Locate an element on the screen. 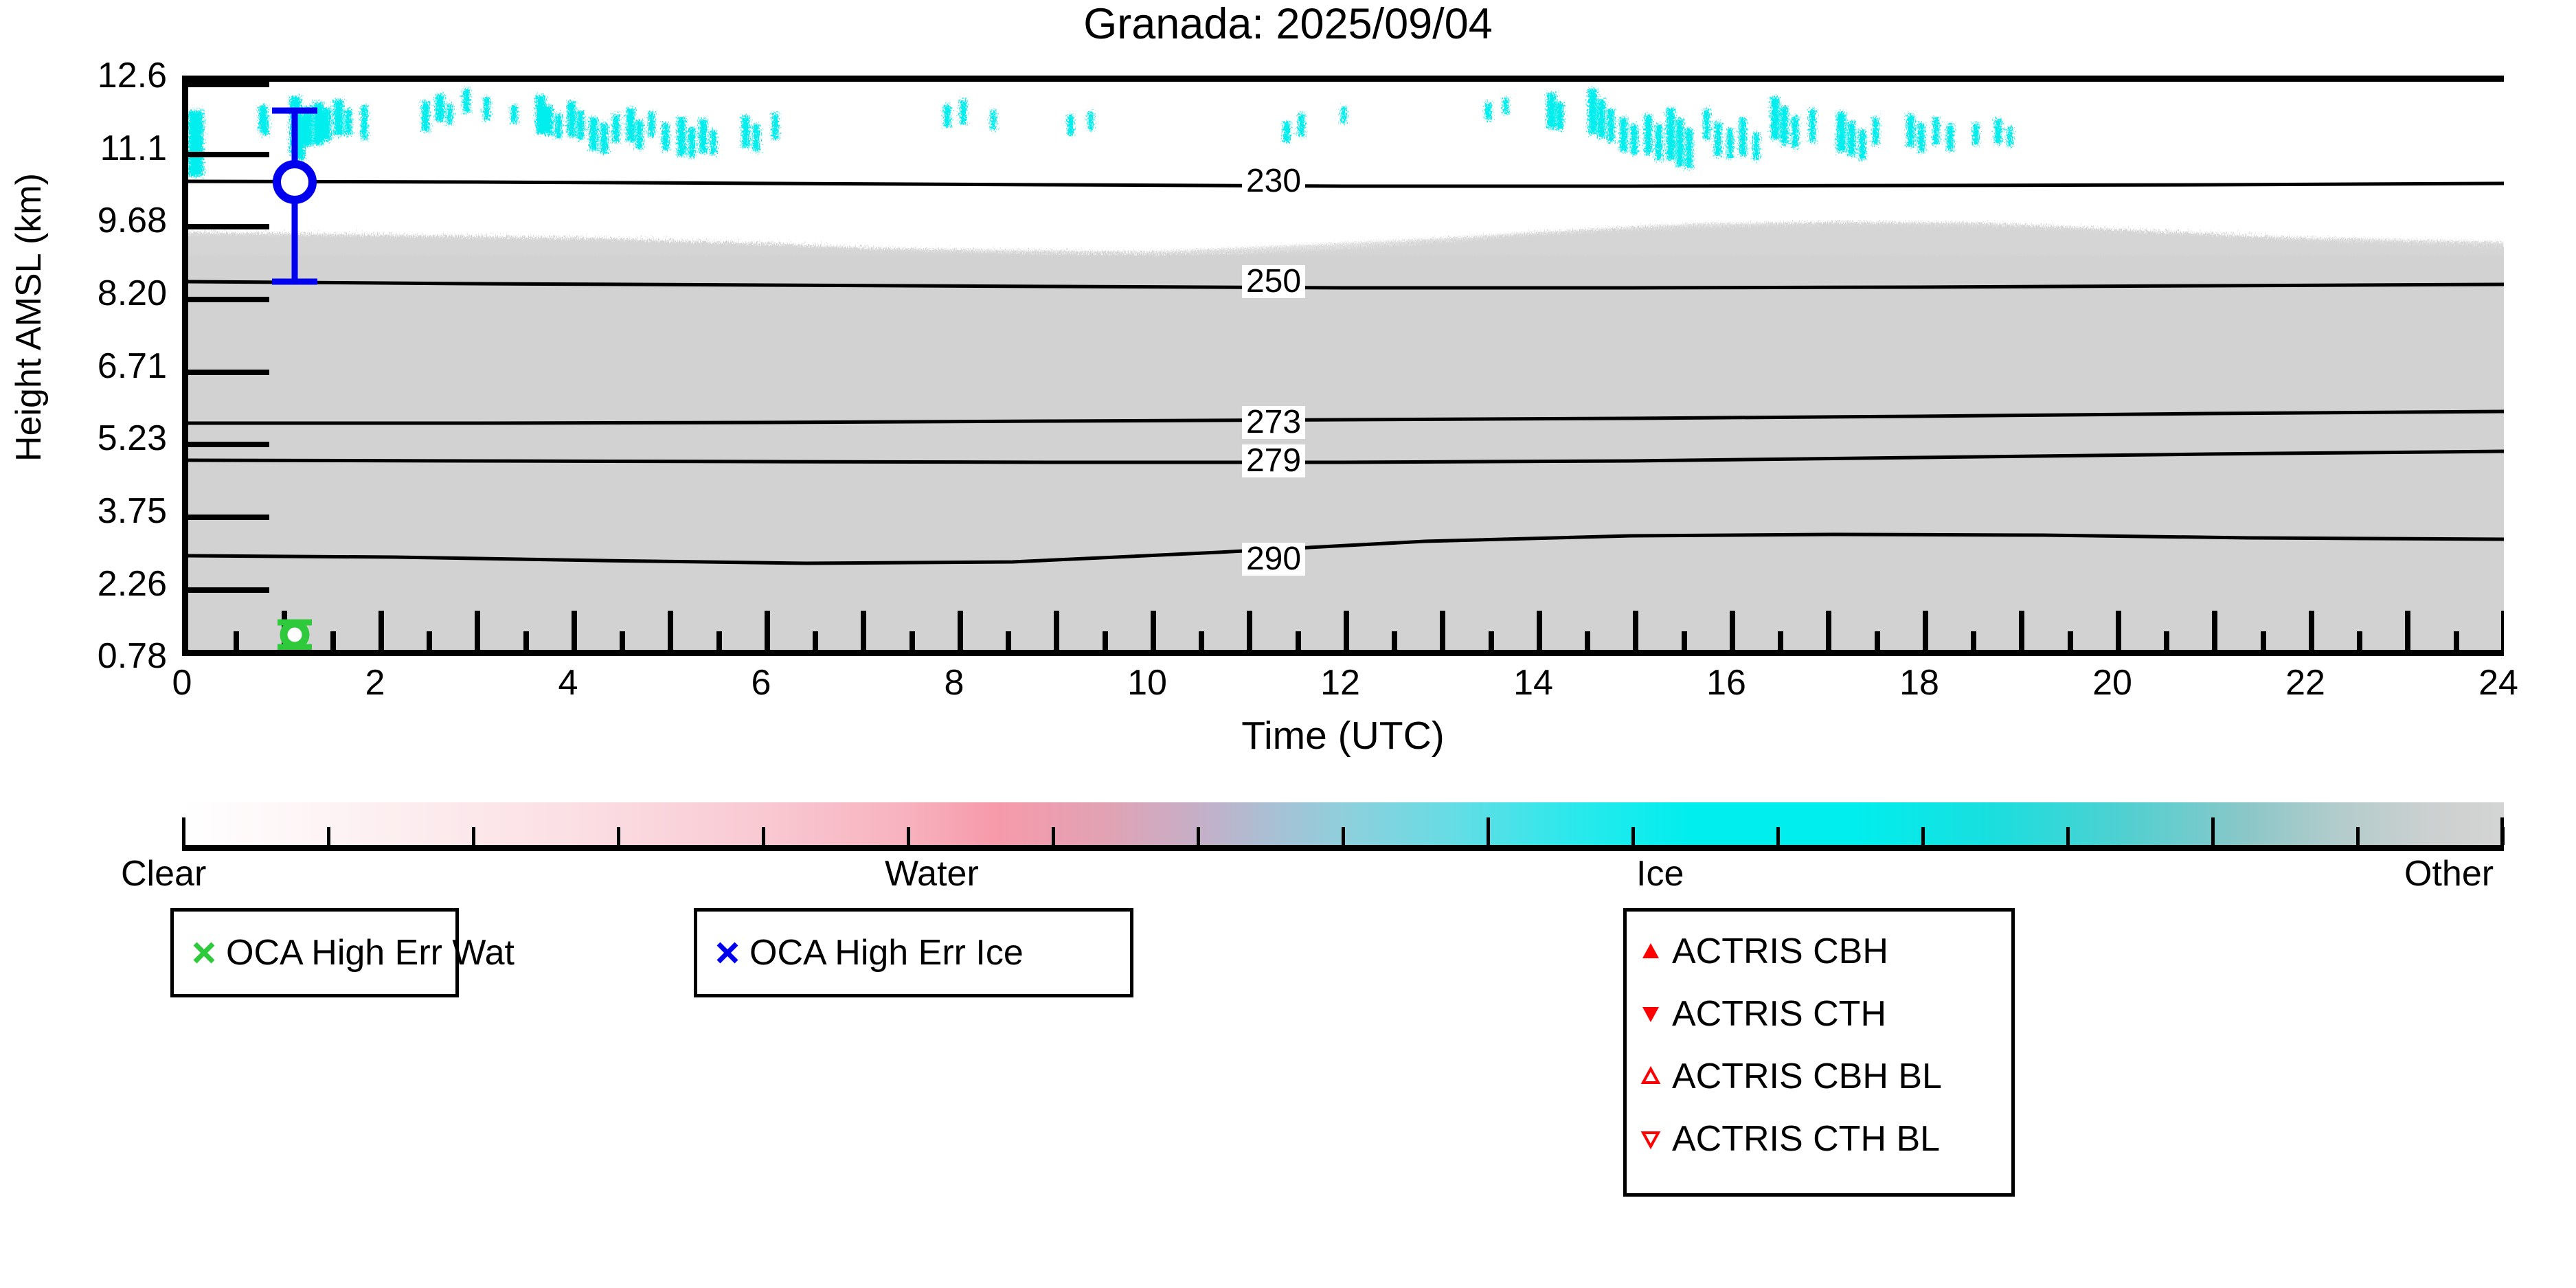 This screenshot has width=2576, height=1288. legend-item-actris-cbh-bl: ACTRIS CBH BL is located at coordinates (1789, 1076).